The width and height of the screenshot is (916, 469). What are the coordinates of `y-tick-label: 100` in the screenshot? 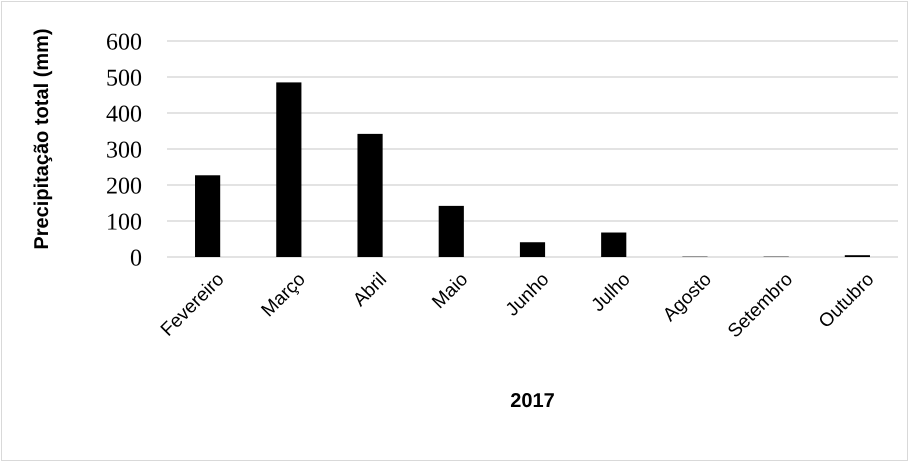 It's located at (124, 222).